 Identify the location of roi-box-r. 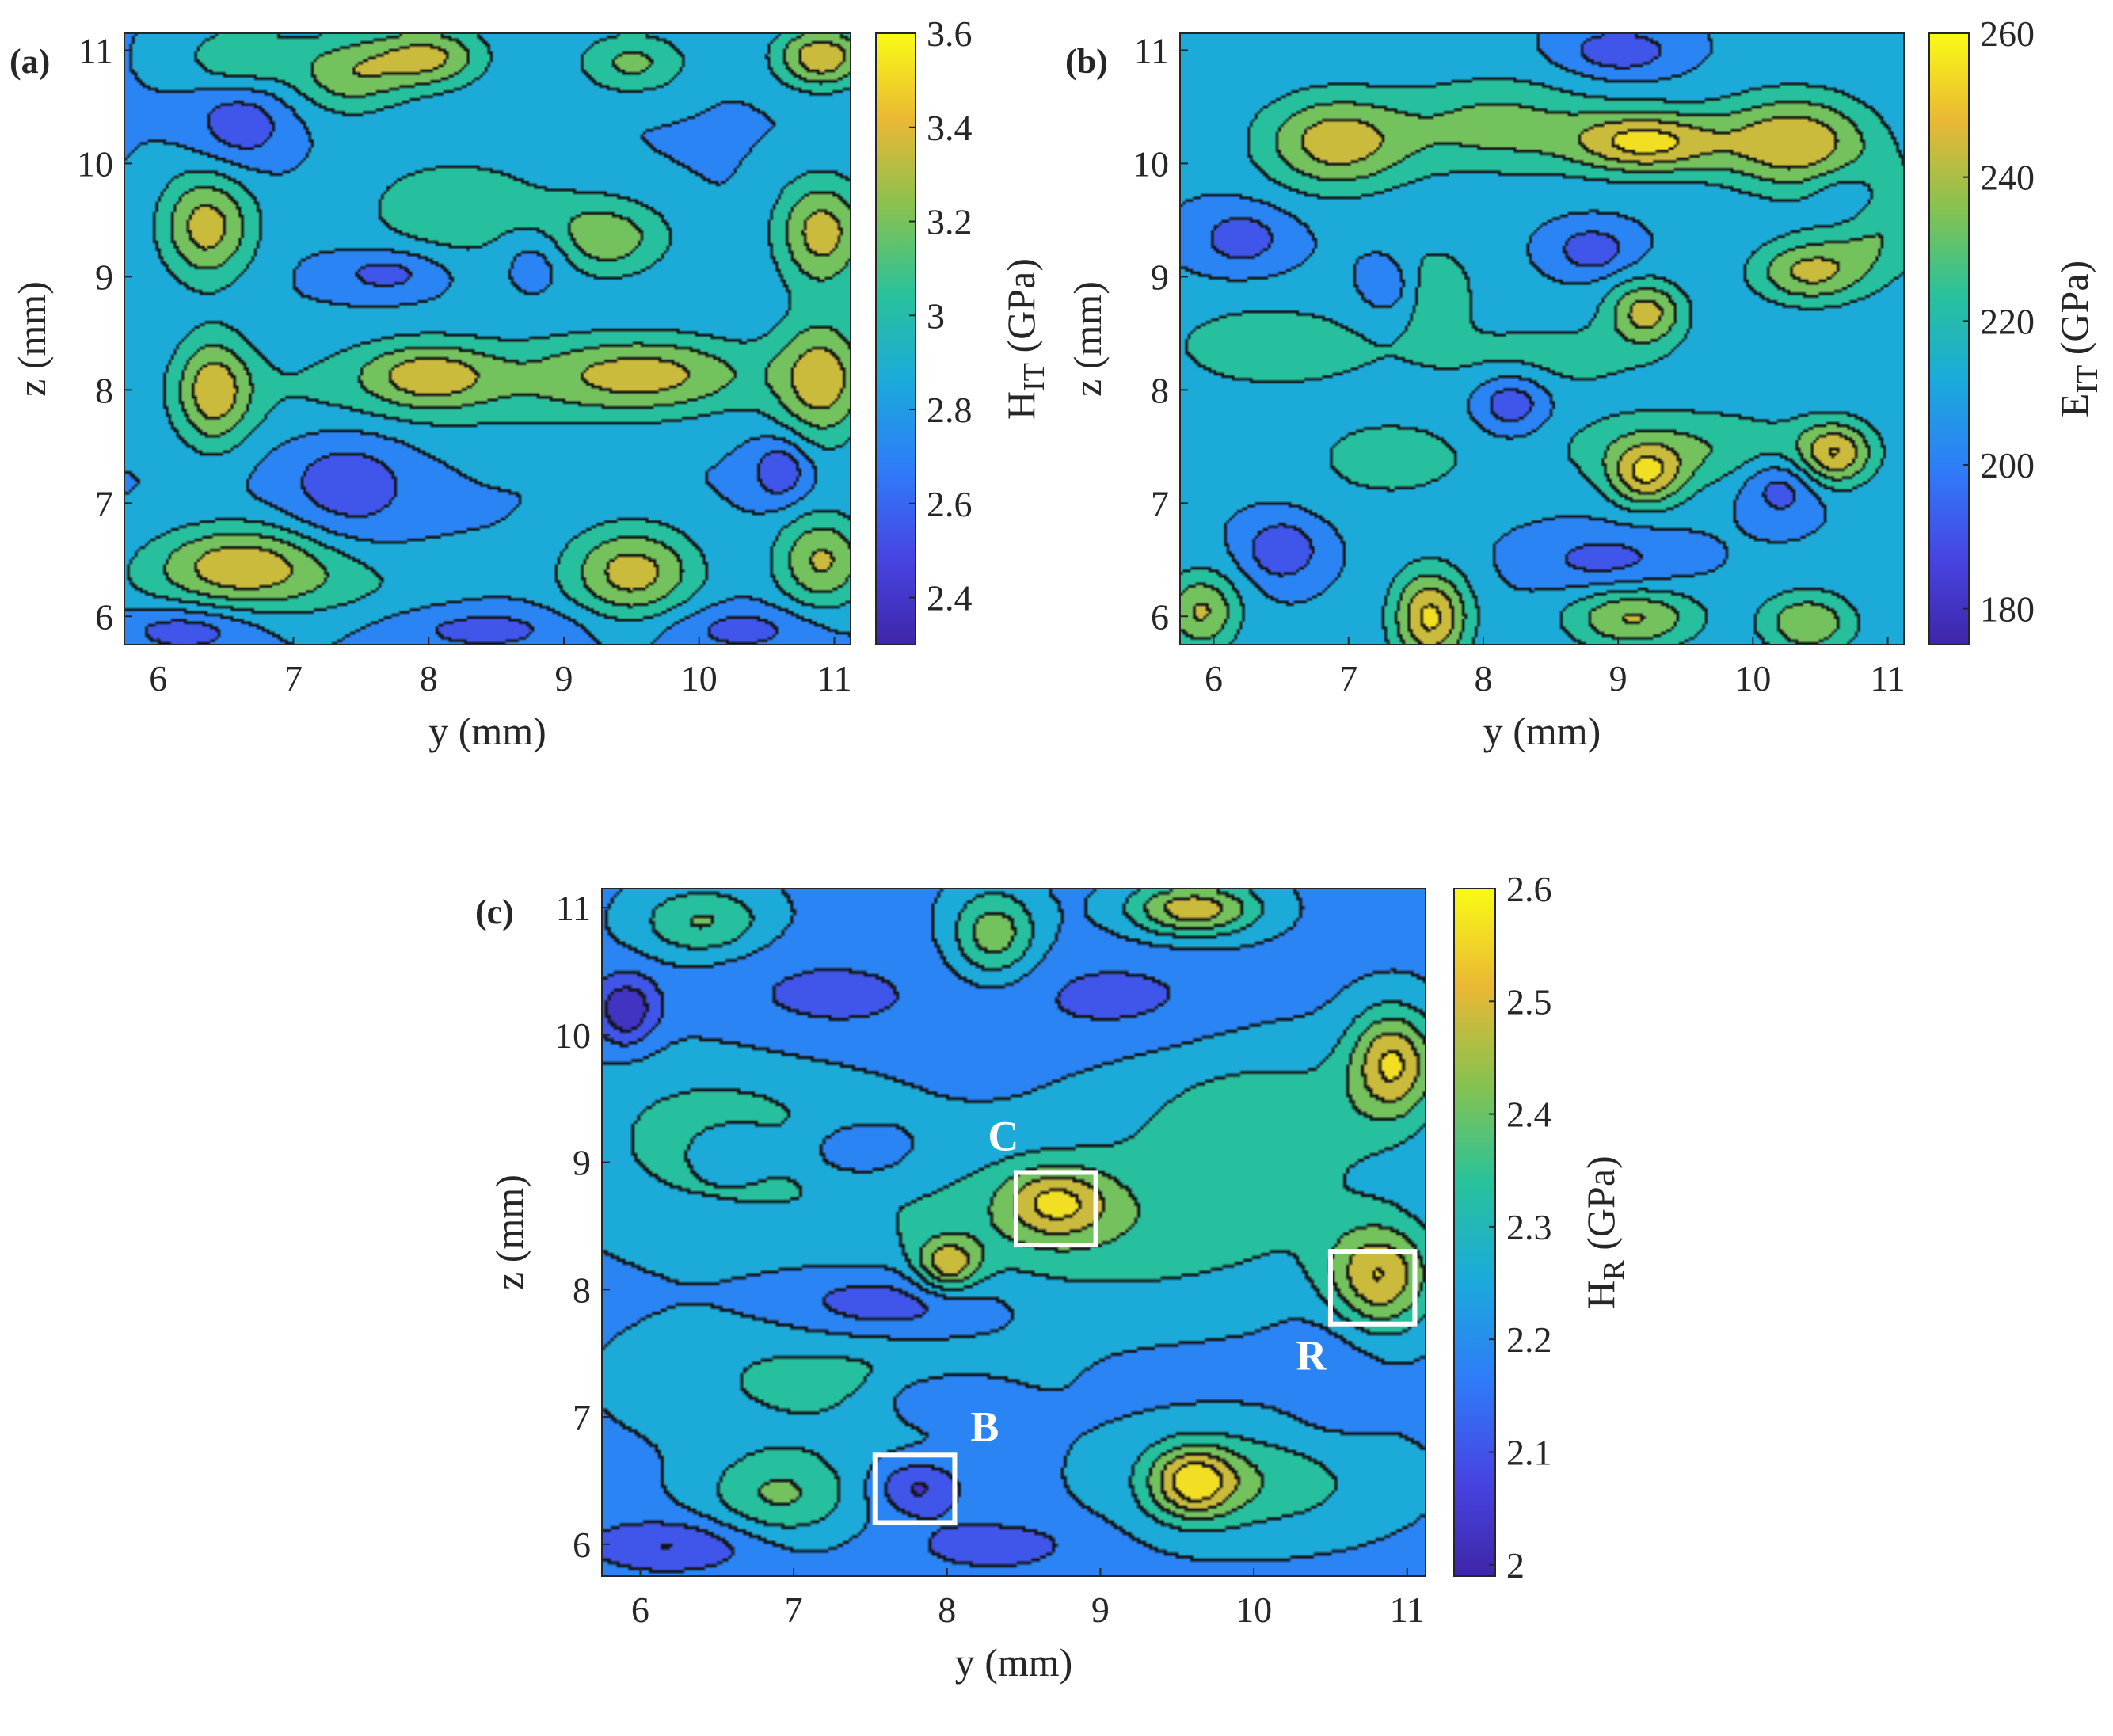
(1372, 1288).